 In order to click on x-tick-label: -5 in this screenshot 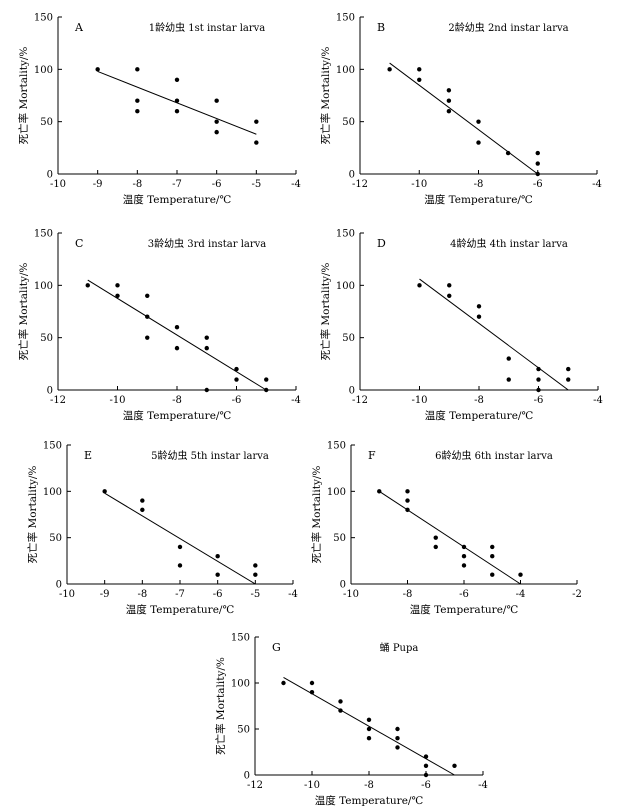, I will do `click(256, 184)`.